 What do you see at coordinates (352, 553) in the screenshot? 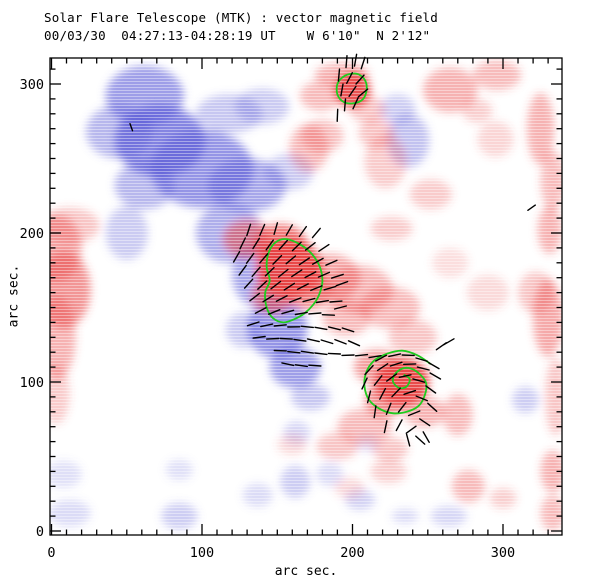
I see `x-tick-label: 200` at bounding box center [352, 553].